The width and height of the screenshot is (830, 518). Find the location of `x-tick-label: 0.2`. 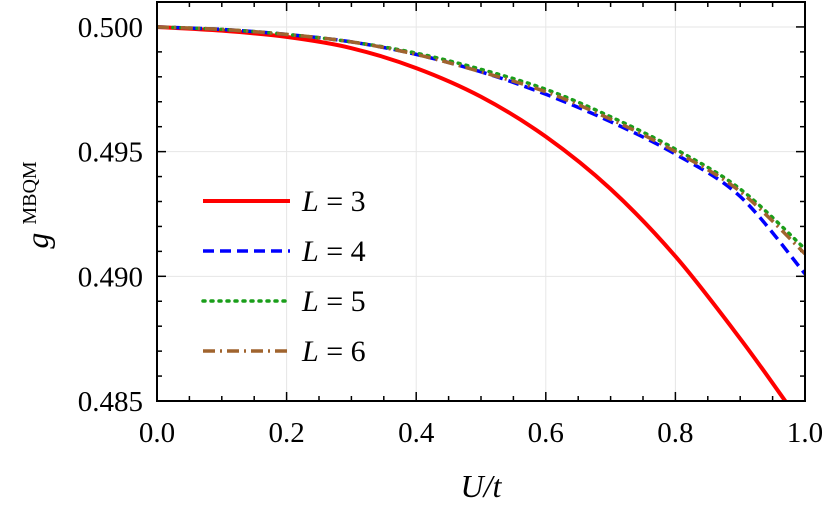

x-tick-label: 0.2 is located at coordinates (286, 433).